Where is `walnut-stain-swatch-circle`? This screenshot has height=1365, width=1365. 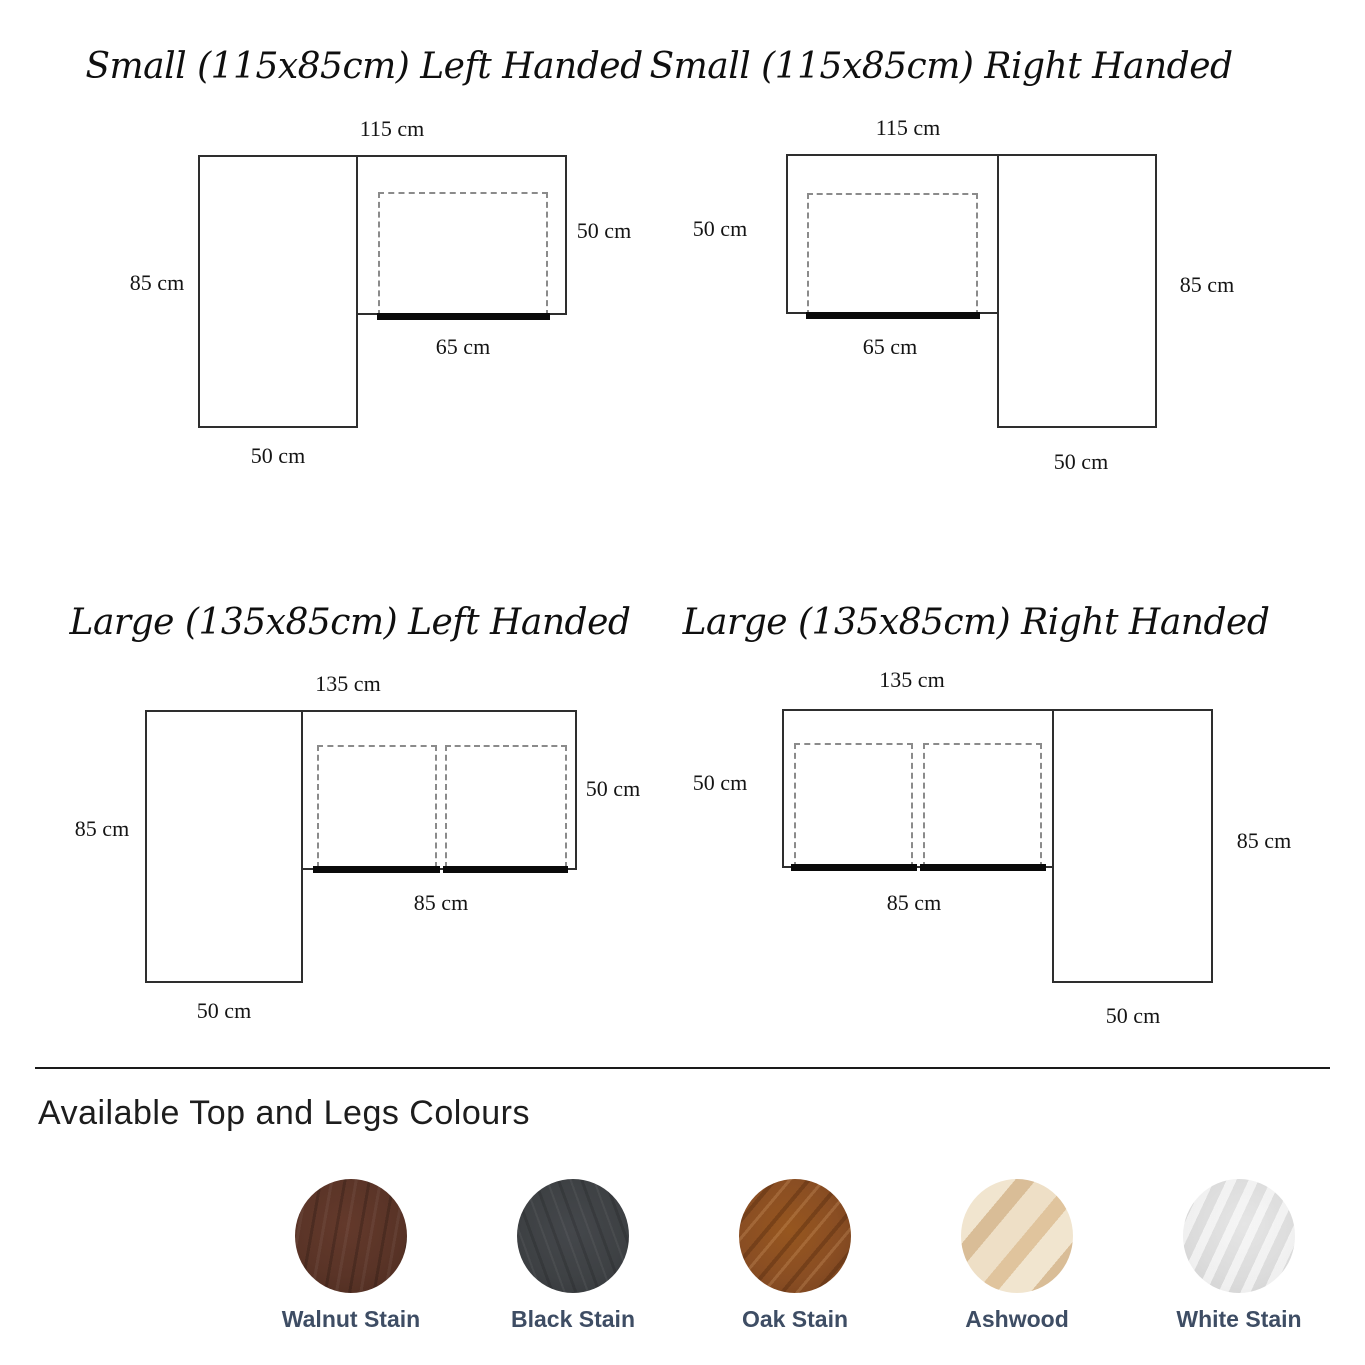 walnut-stain-swatch-circle is located at coordinates (351, 1236).